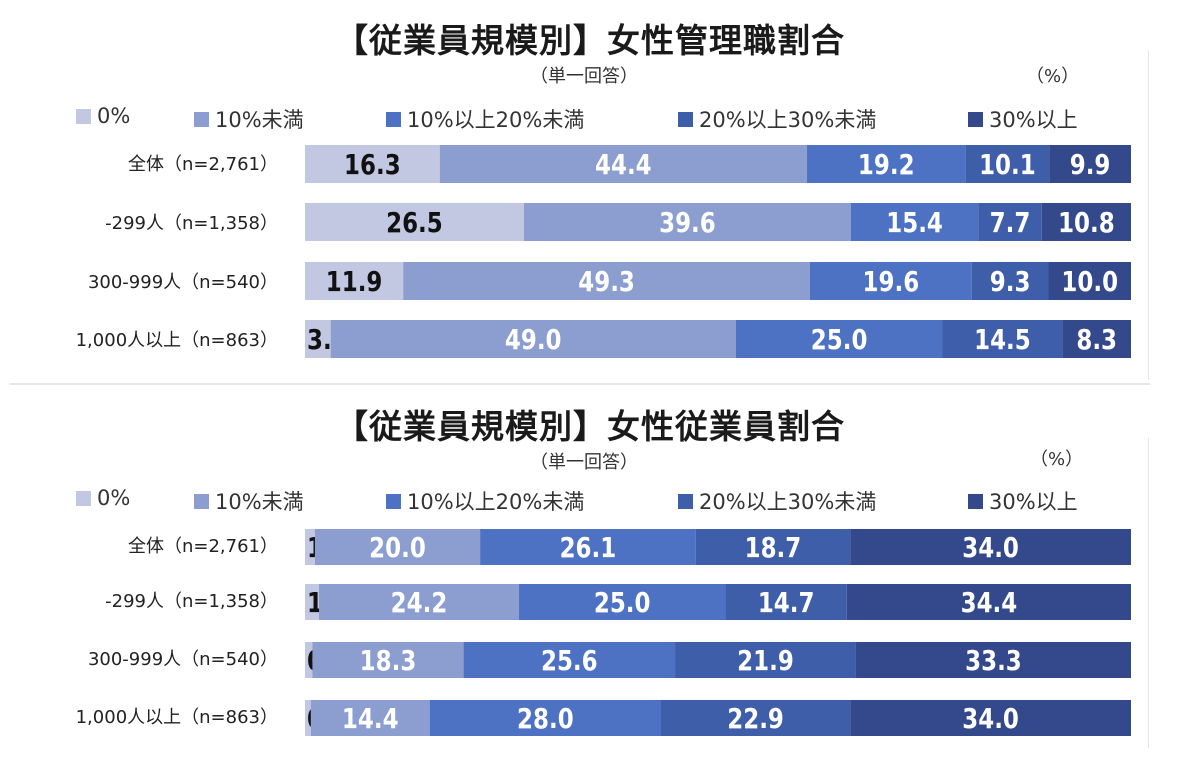 The image size is (1200, 778). I want to click on data-label: 26.5, so click(414, 223).